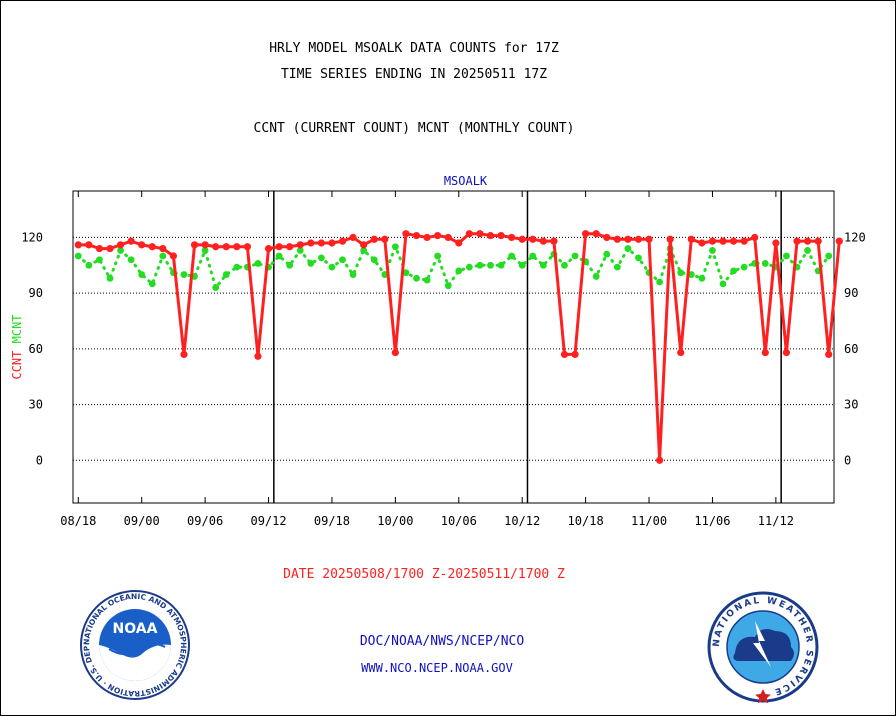 The width and height of the screenshot is (896, 716). I want to click on y-axis-label-mcnt: MCNT, so click(17, 332).